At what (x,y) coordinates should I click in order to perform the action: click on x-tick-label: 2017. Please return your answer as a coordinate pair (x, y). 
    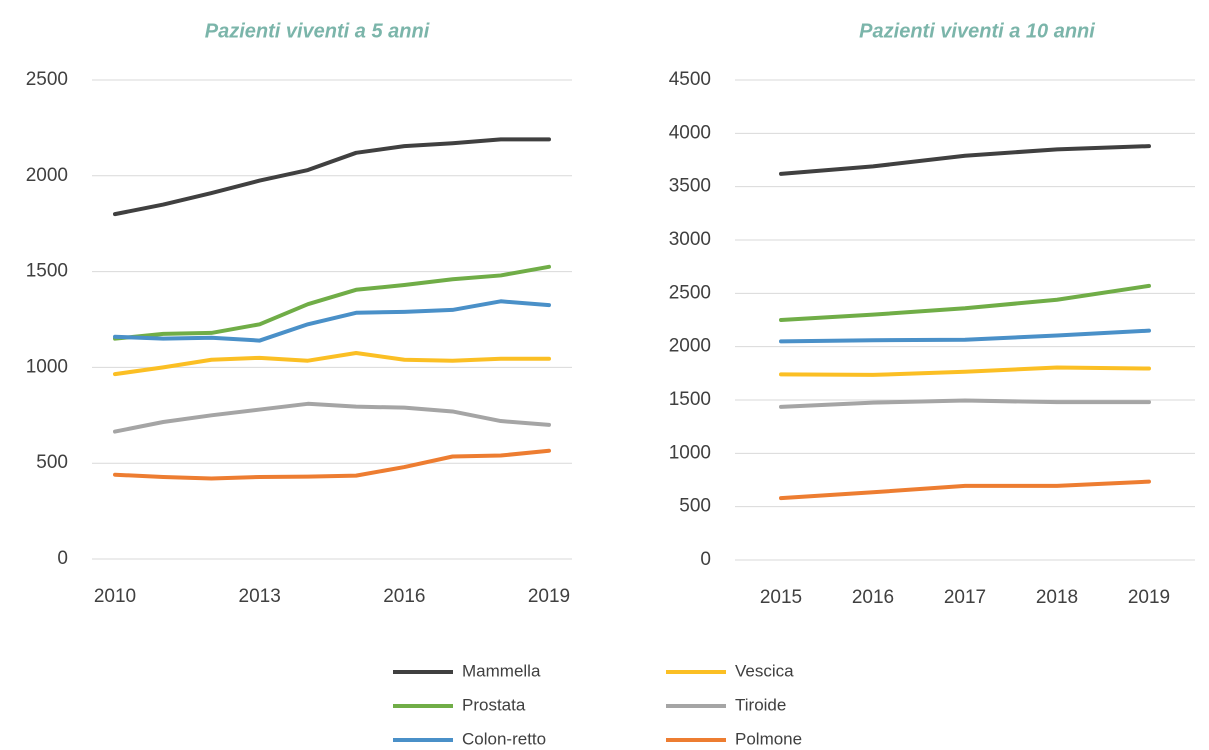
    Looking at the image, I should click on (965, 597).